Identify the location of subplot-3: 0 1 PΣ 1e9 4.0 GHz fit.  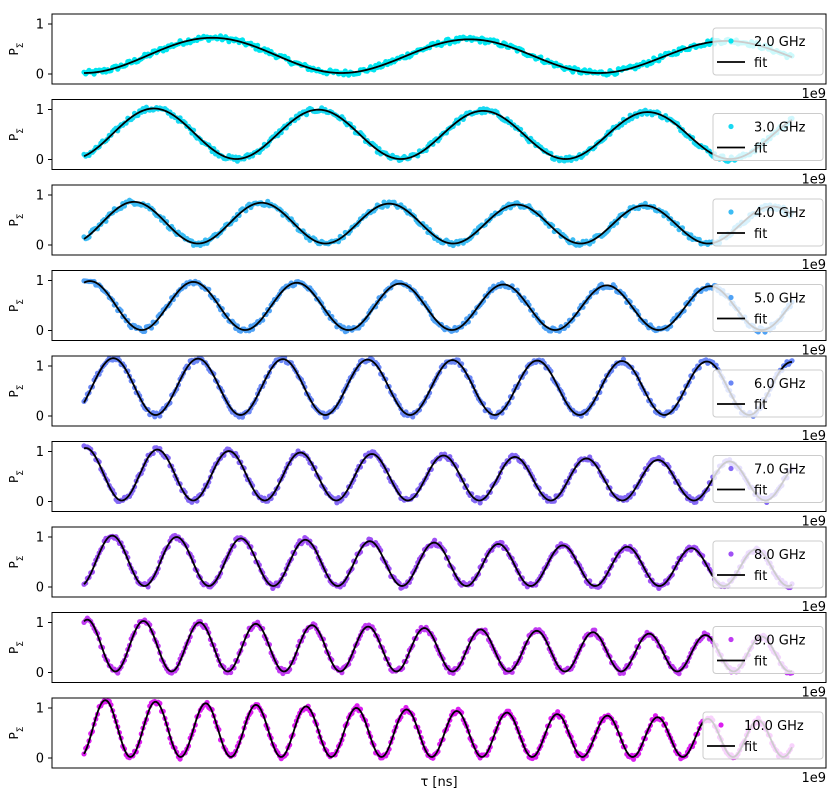
(417, 228).